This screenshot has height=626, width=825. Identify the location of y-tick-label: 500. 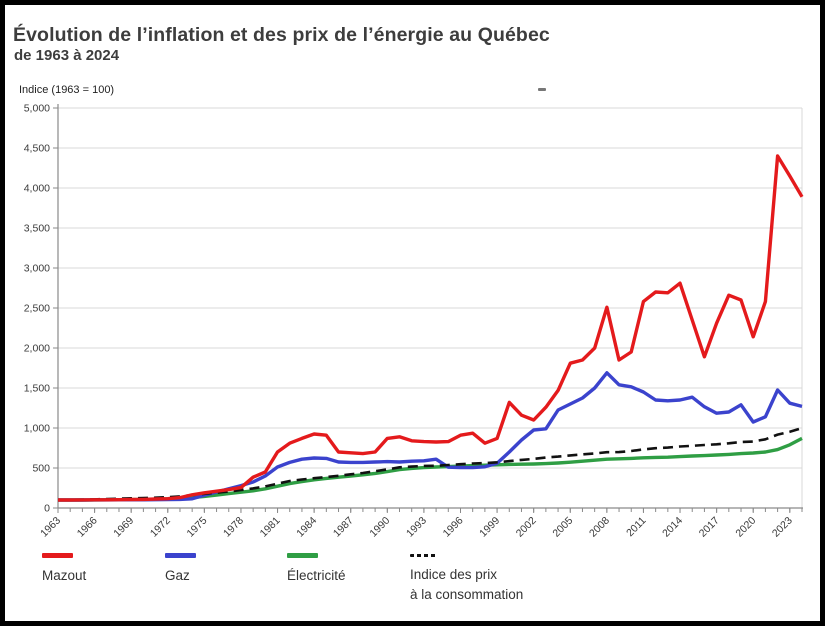
(41, 469).